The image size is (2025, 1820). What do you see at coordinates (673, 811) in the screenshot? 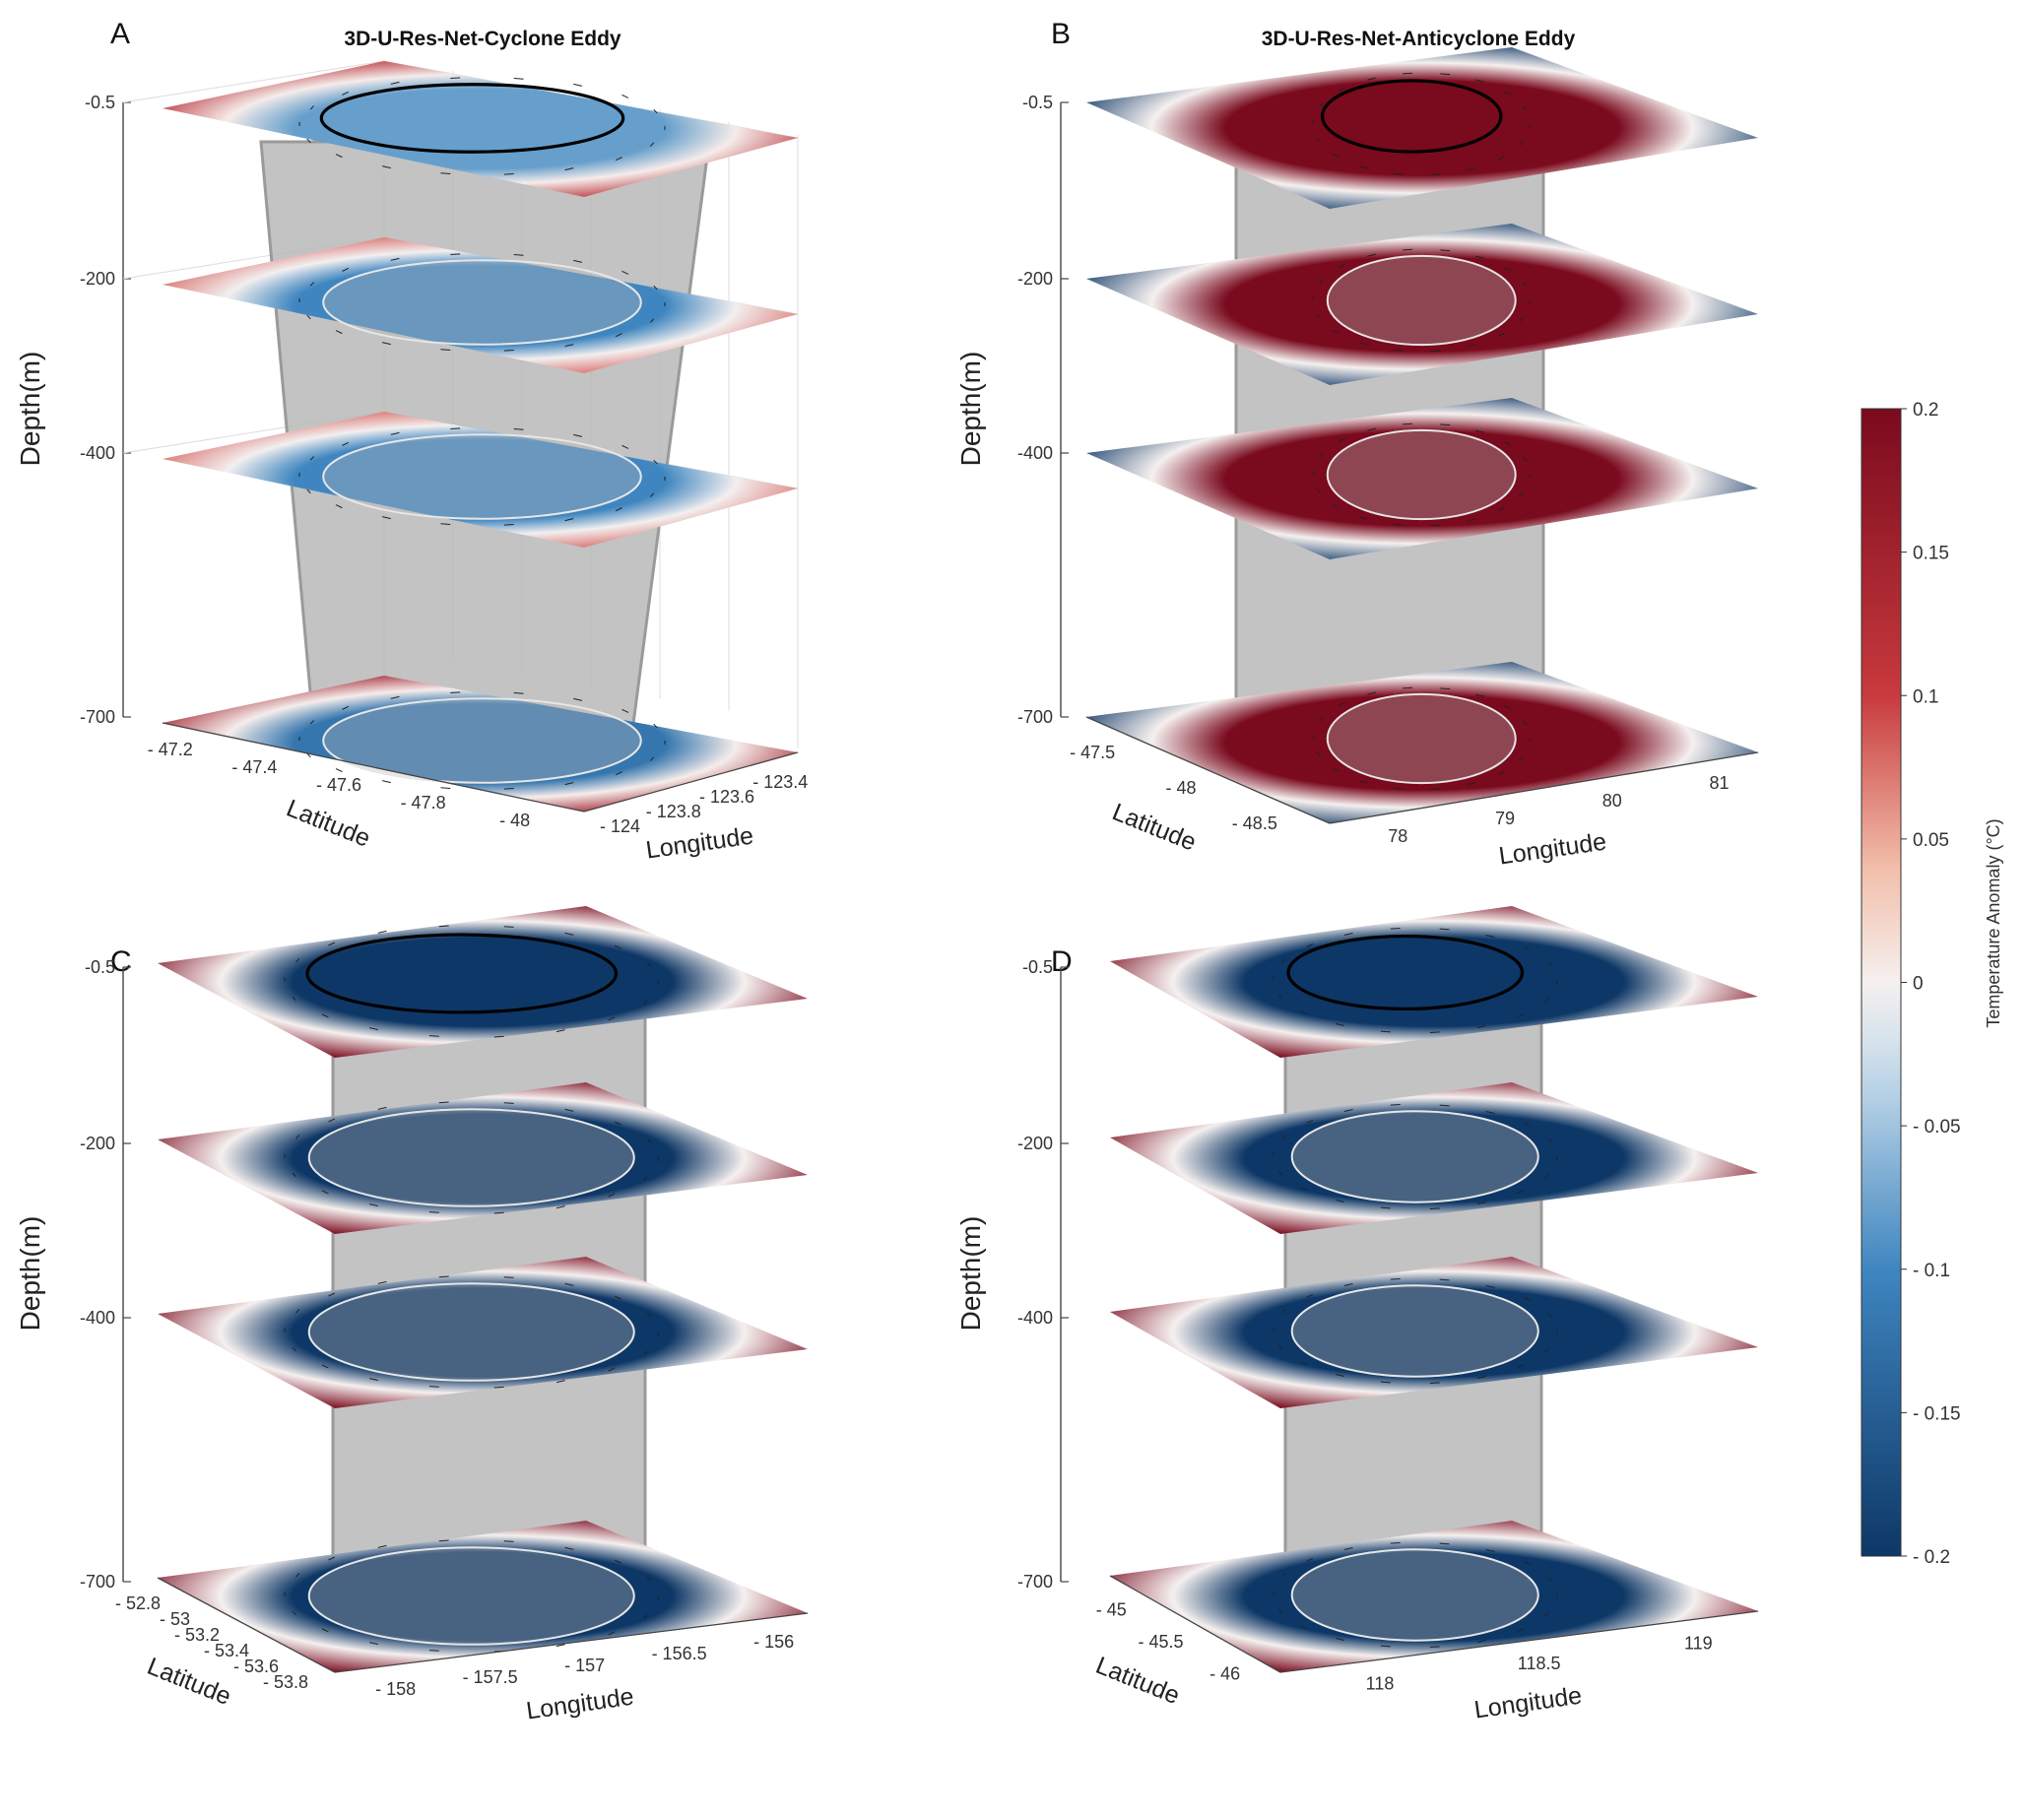
I see `longitude-tick-label: - 123.8` at bounding box center [673, 811].